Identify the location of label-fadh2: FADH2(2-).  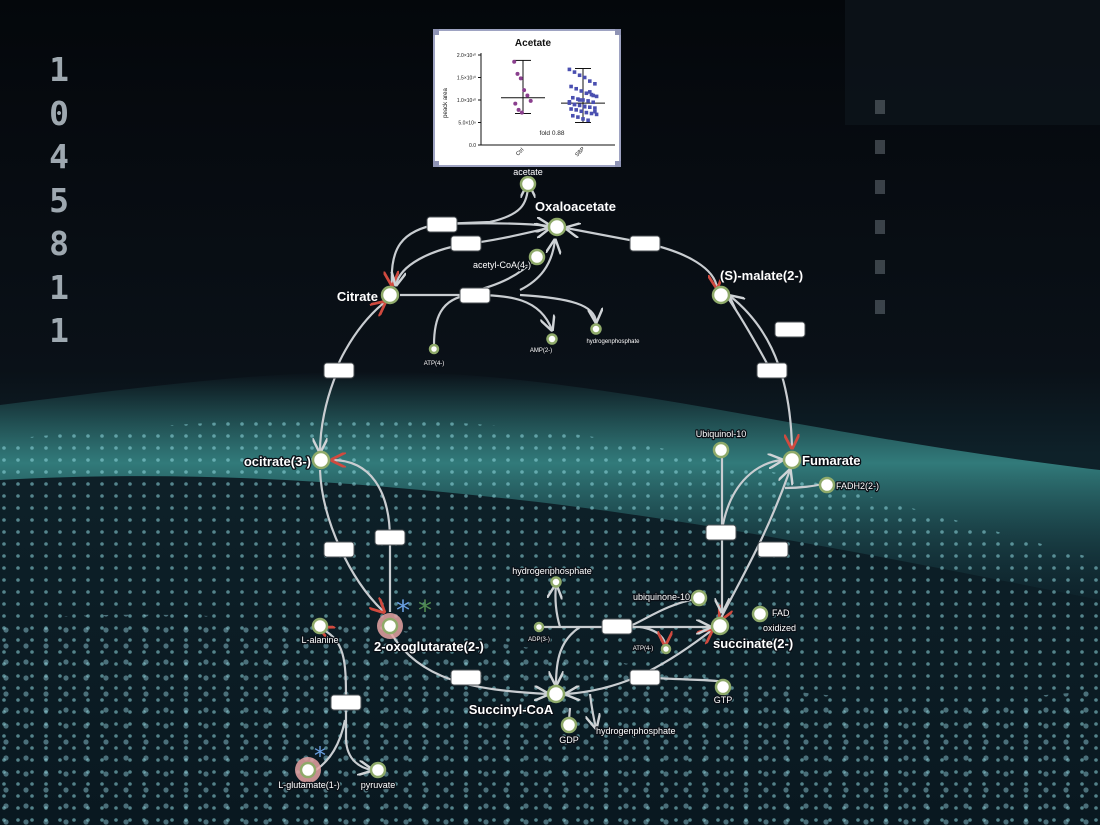
(857, 486).